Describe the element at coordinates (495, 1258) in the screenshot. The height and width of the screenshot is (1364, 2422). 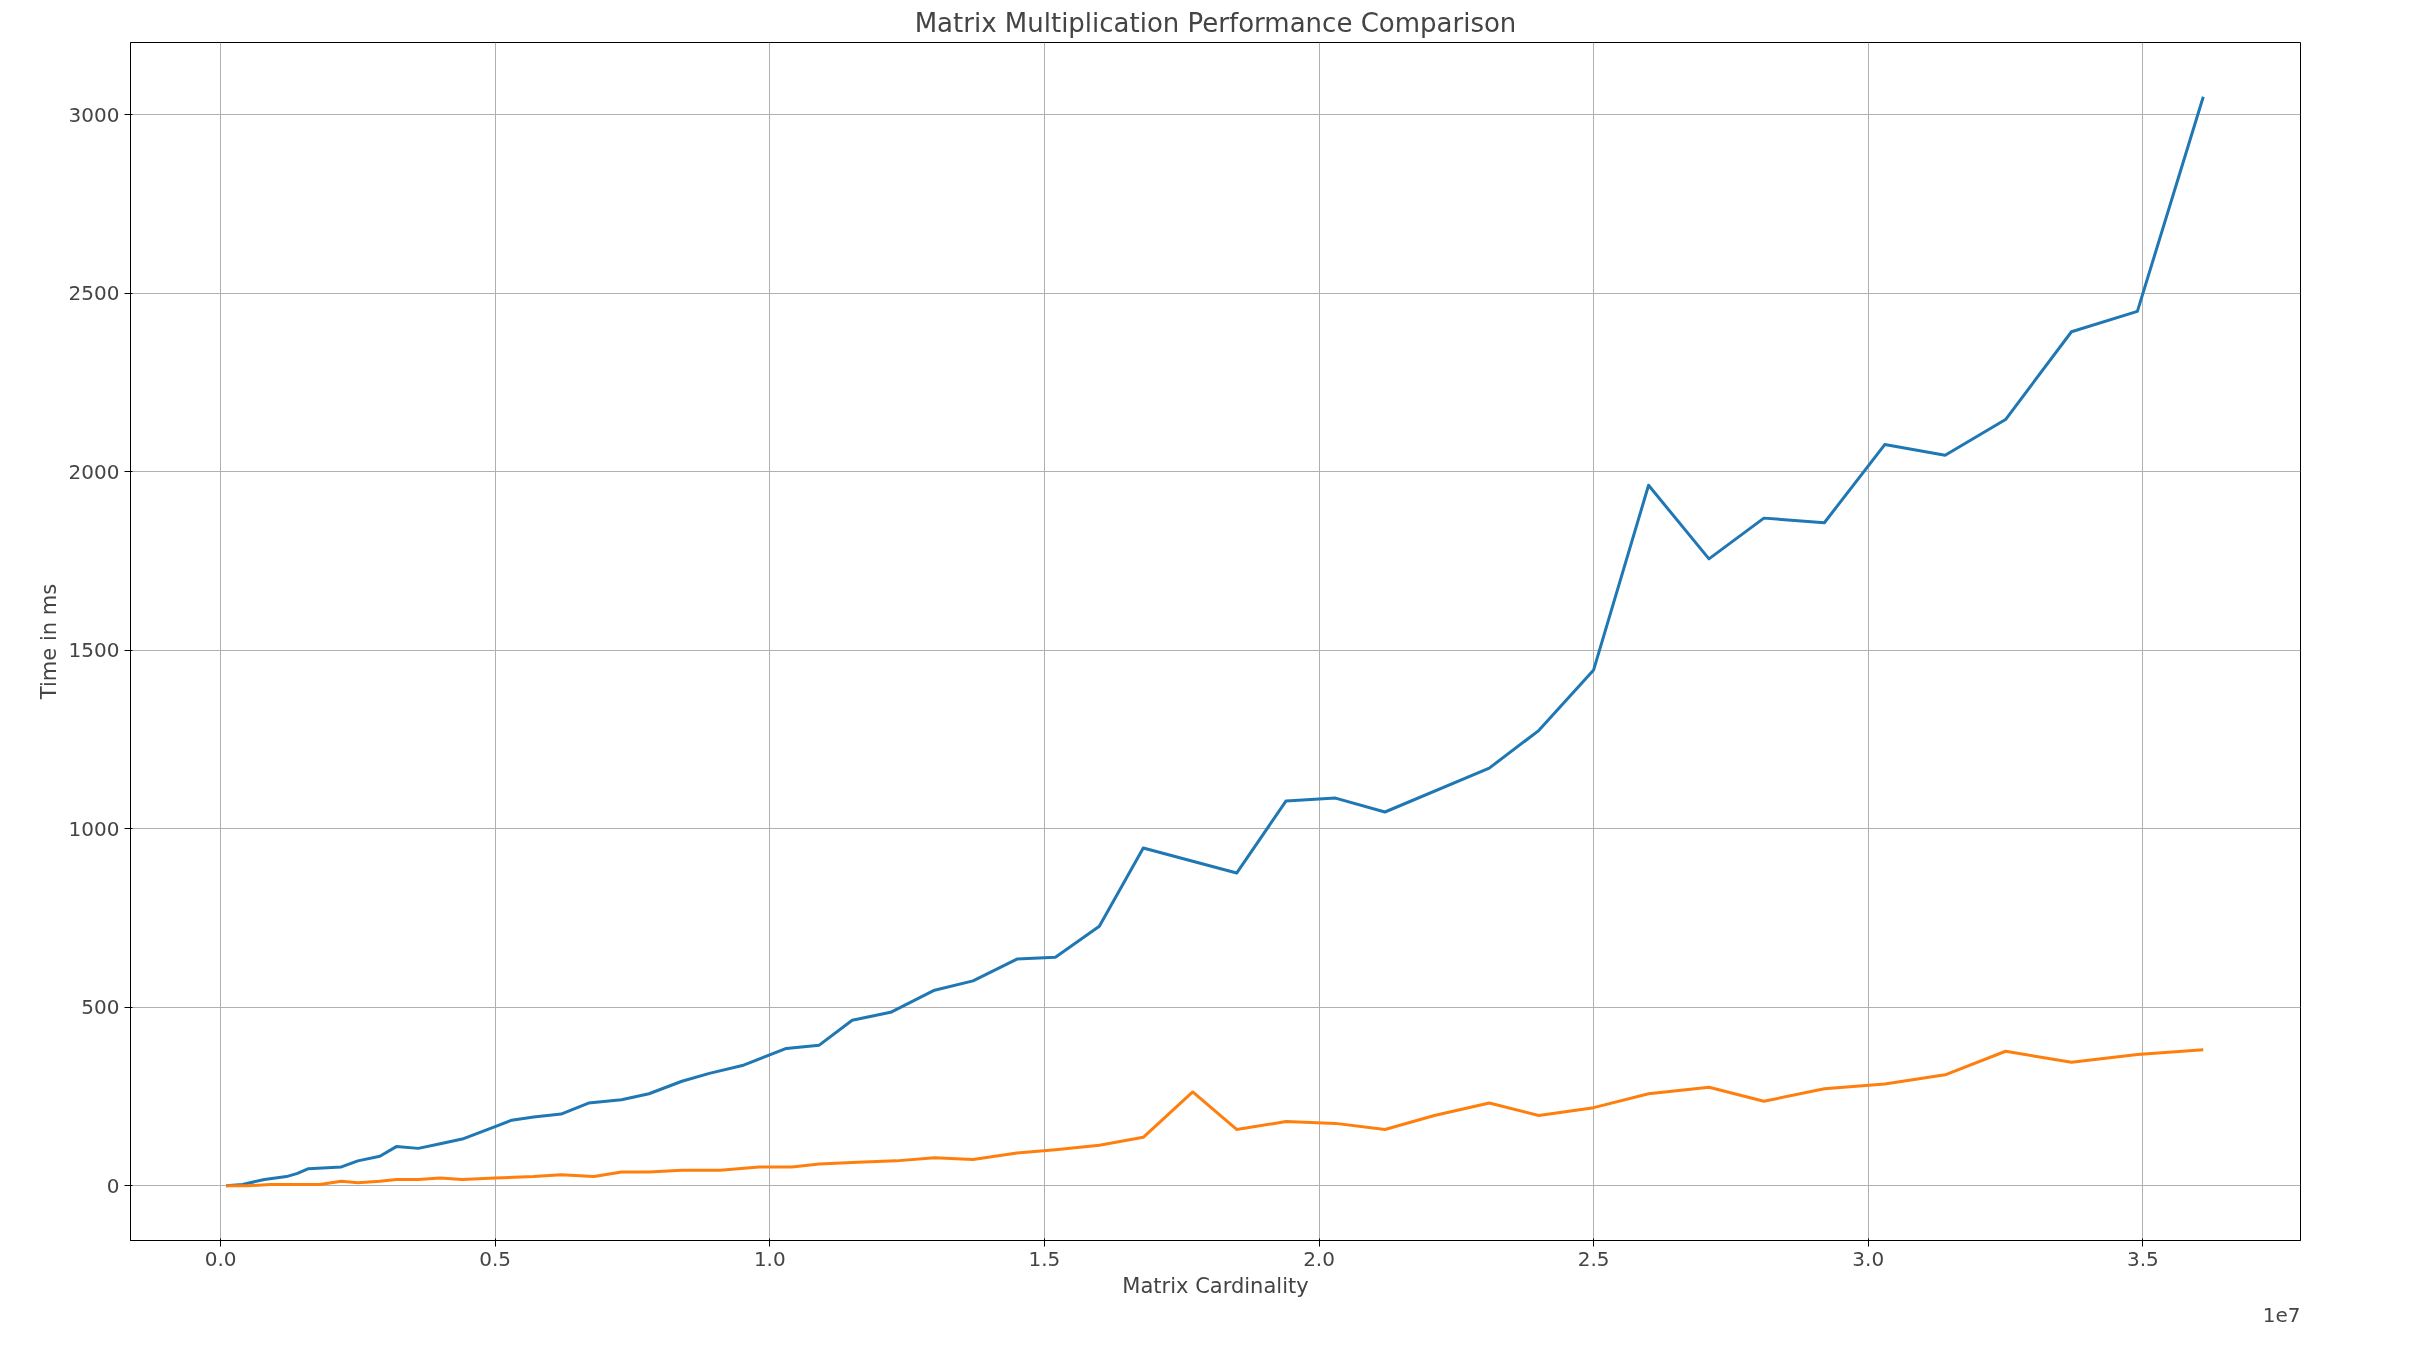
I see `x-tick-label: 0.5` at that location.